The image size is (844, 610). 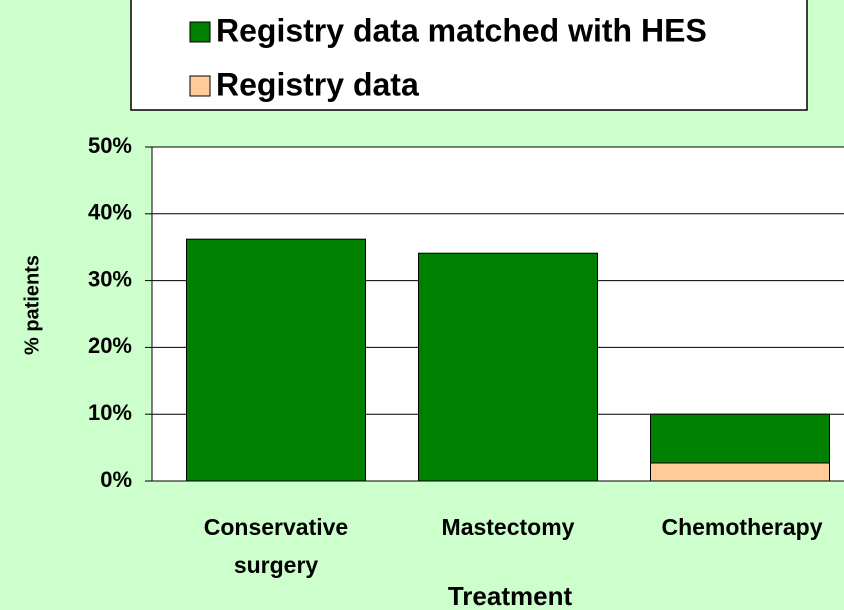 I want to click on y-tick-label: 10%, so click(x=110, y=412).